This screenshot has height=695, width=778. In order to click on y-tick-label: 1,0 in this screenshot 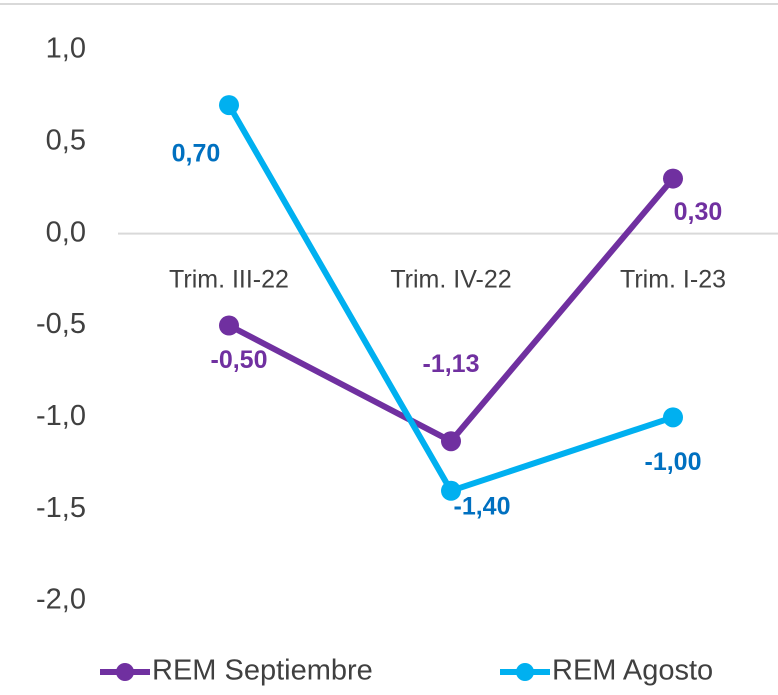, I will do `click(66, 49)`.